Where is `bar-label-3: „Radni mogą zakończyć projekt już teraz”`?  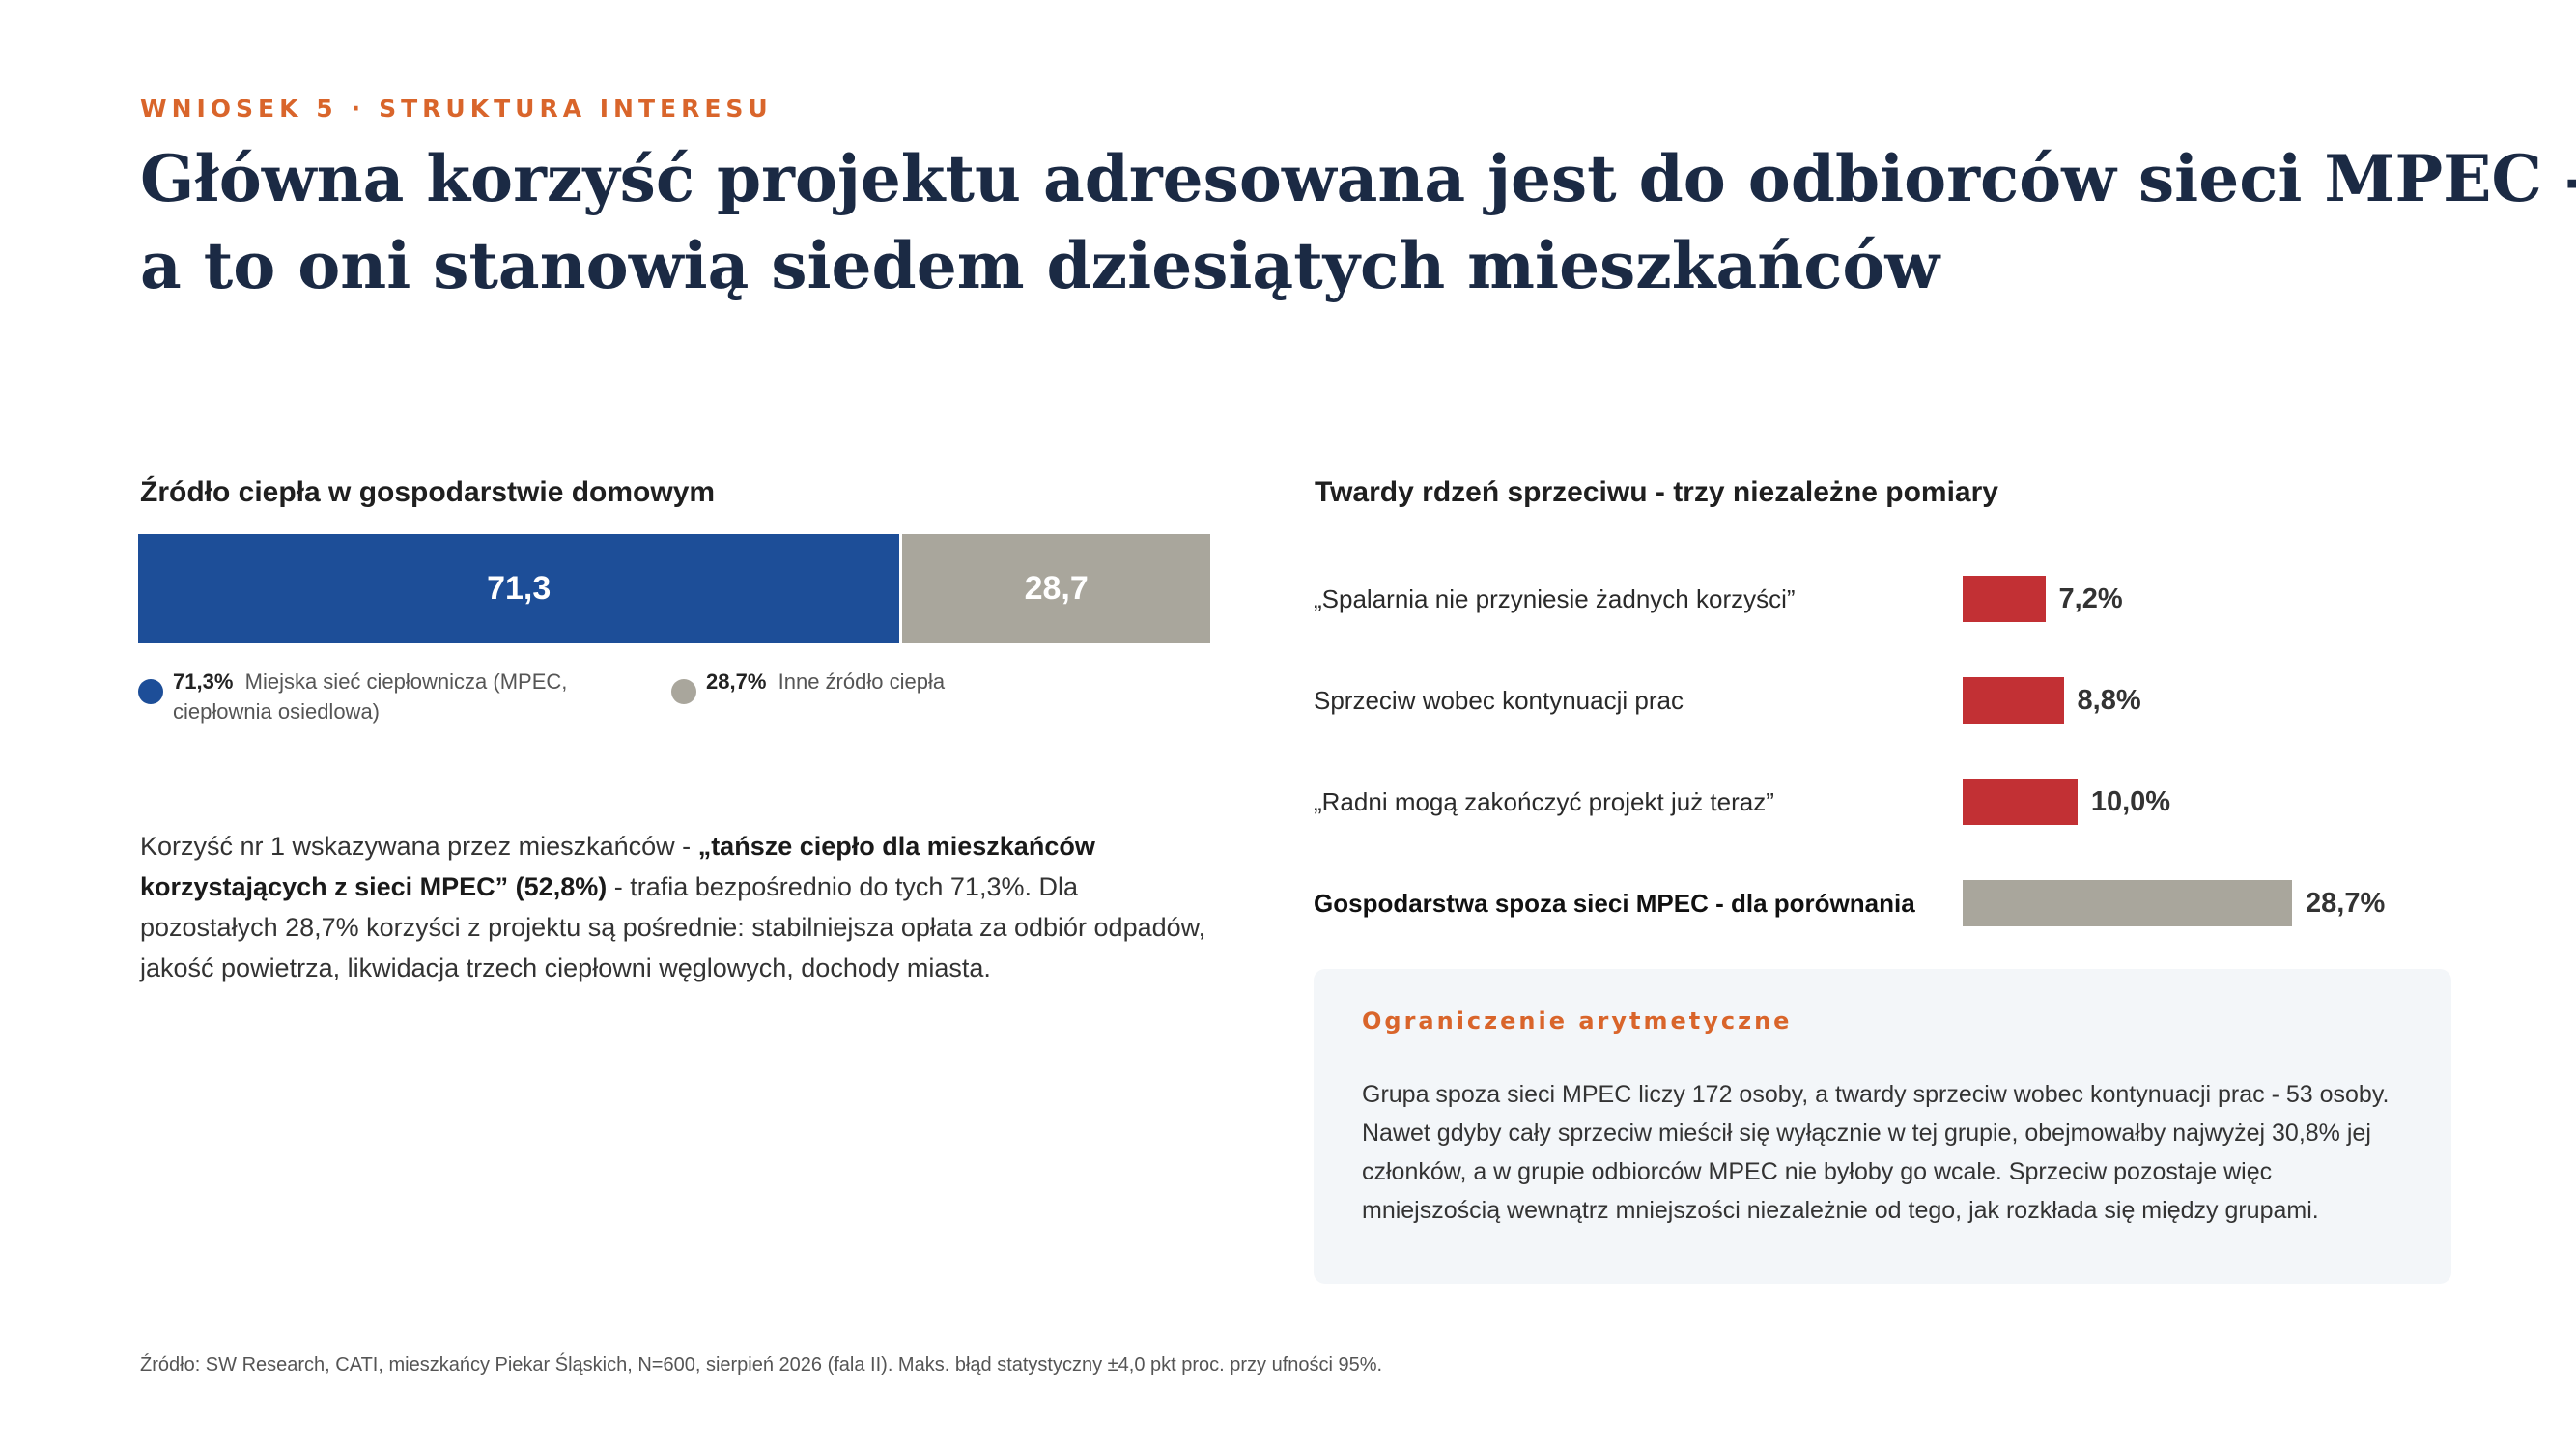 bar-label-3: „Radni mogą zakończyć projekt już teraz” is located at coordinates (1544, 801).